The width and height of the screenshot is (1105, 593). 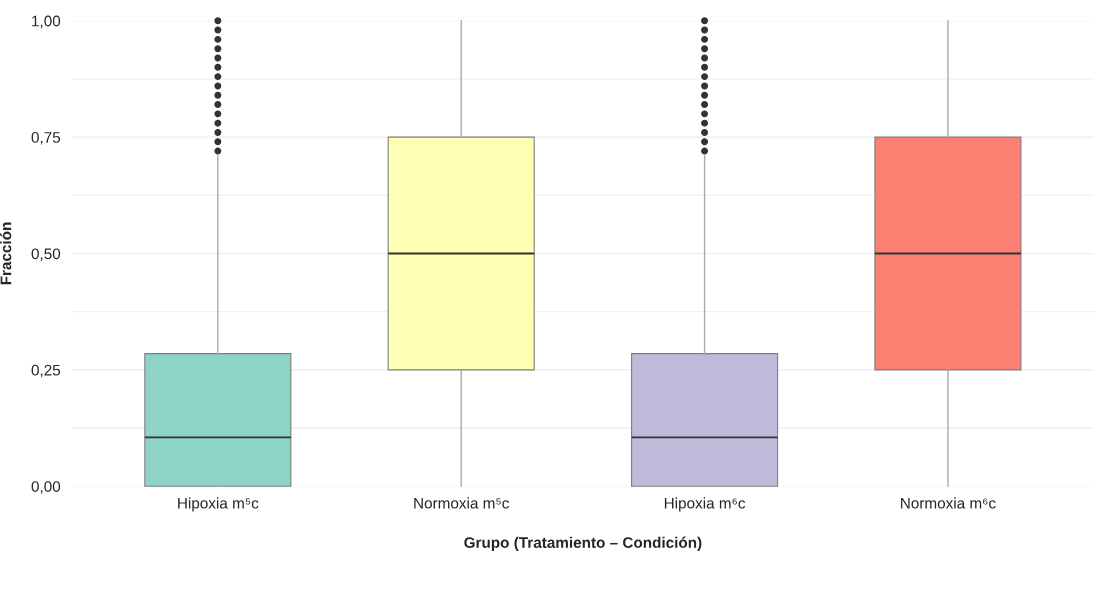 What do you see at coordinates (46, 371) in the screenshot?
I see `y-tick-label: 0,25` at bounding box center [46, 371].